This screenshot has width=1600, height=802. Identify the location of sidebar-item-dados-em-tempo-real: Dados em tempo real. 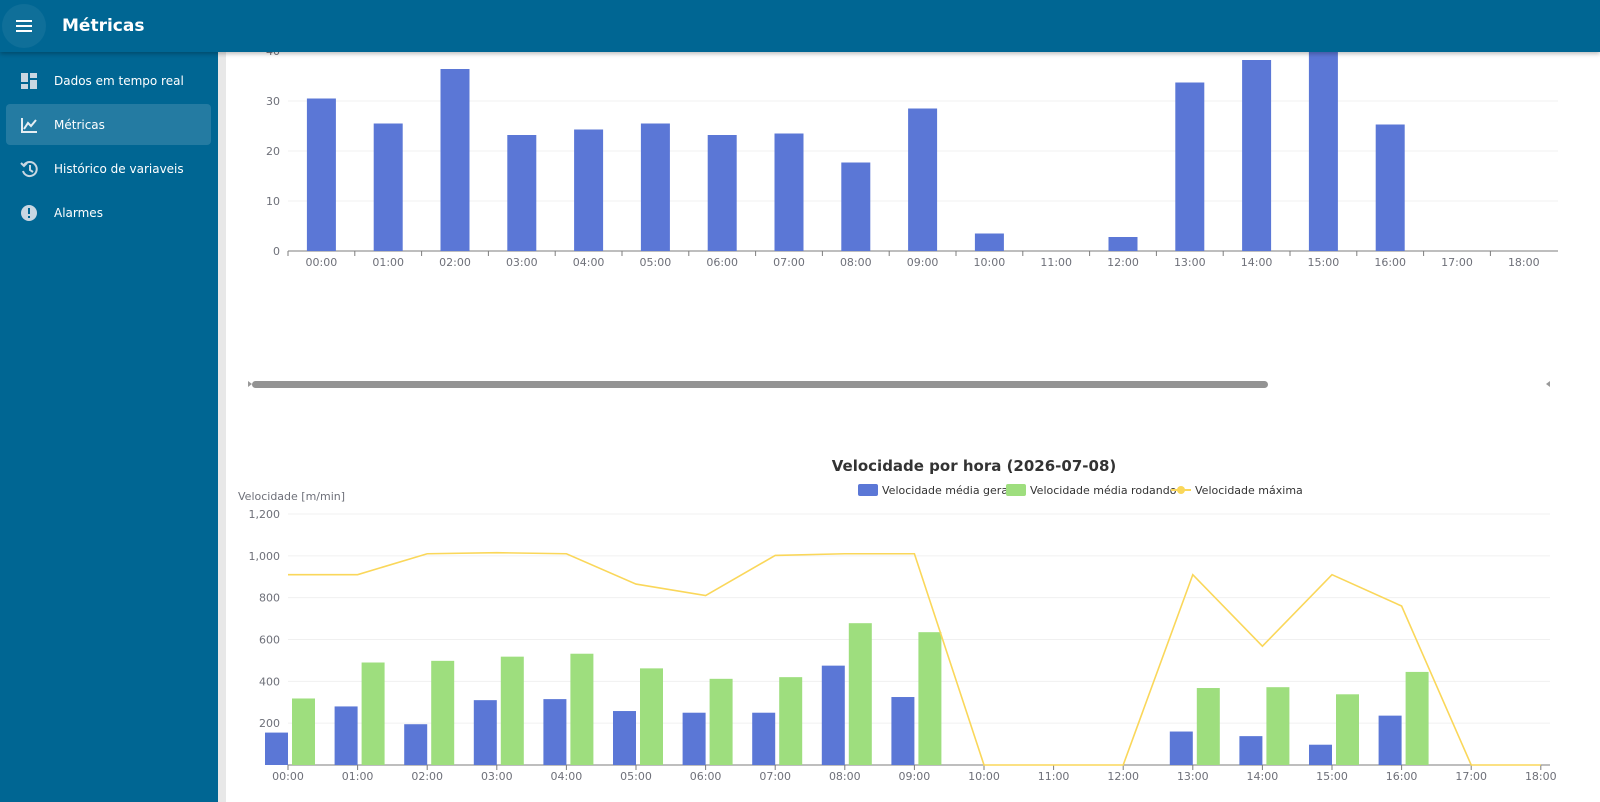
(108, 80).